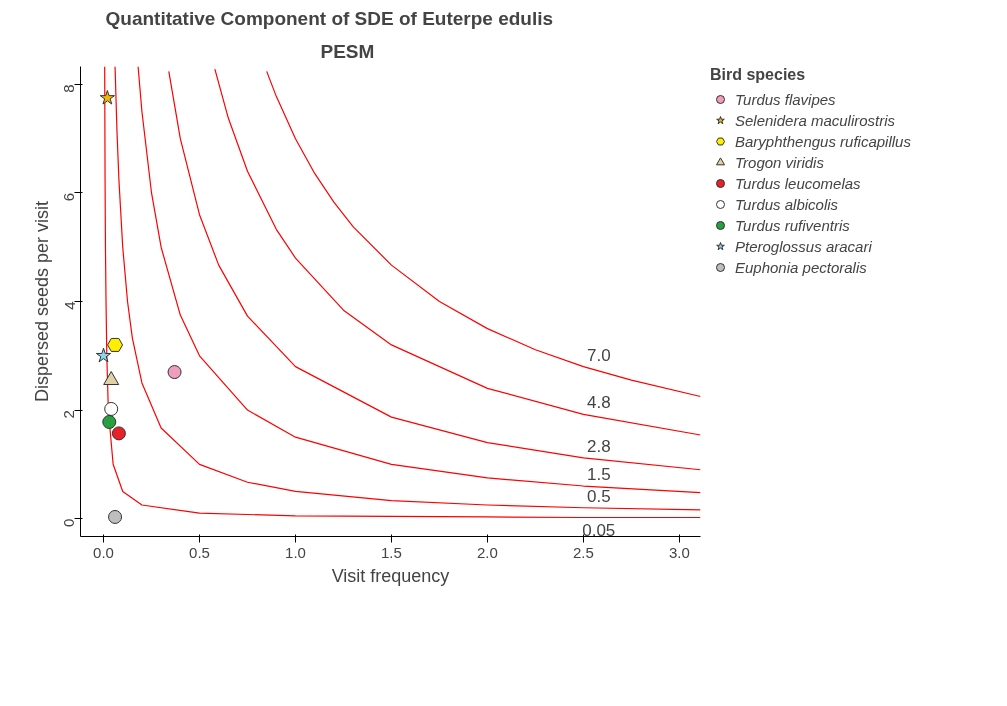 Image resolution: width=1007 pixels, height=706 pixels. I want to click on x-tick-label: 1.5, so click(391, 552).